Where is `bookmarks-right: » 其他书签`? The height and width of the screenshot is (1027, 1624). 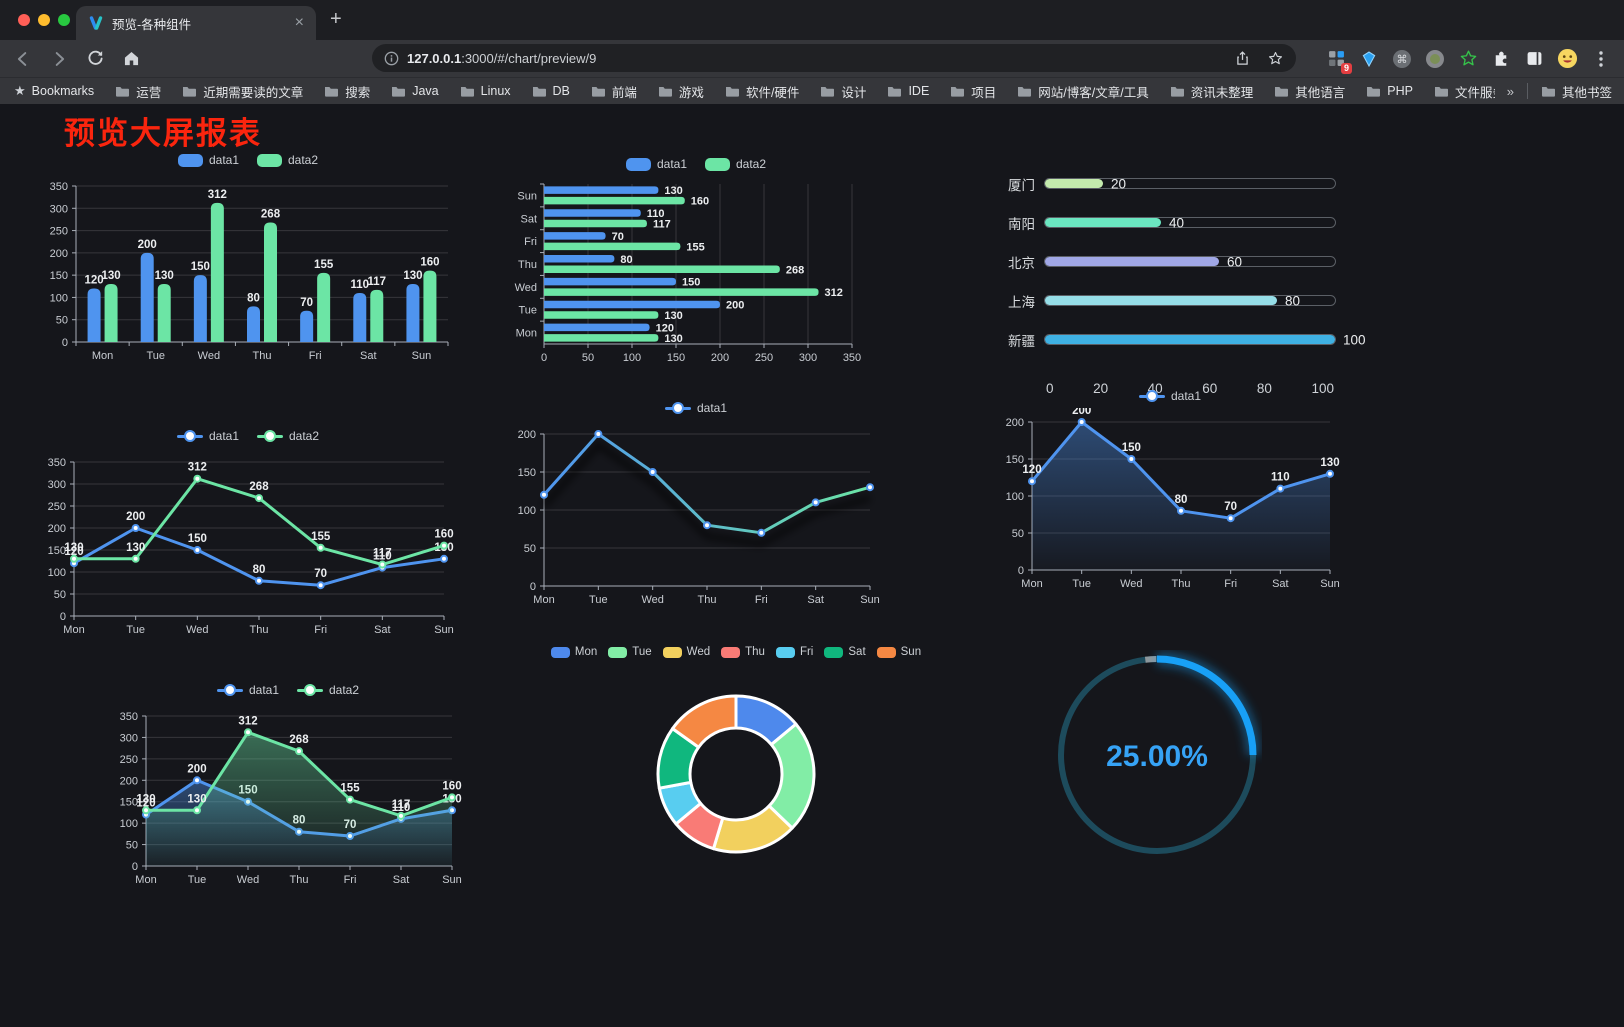
bookmarks-right: » 其他书签 is located at coordinates (1559, 91).